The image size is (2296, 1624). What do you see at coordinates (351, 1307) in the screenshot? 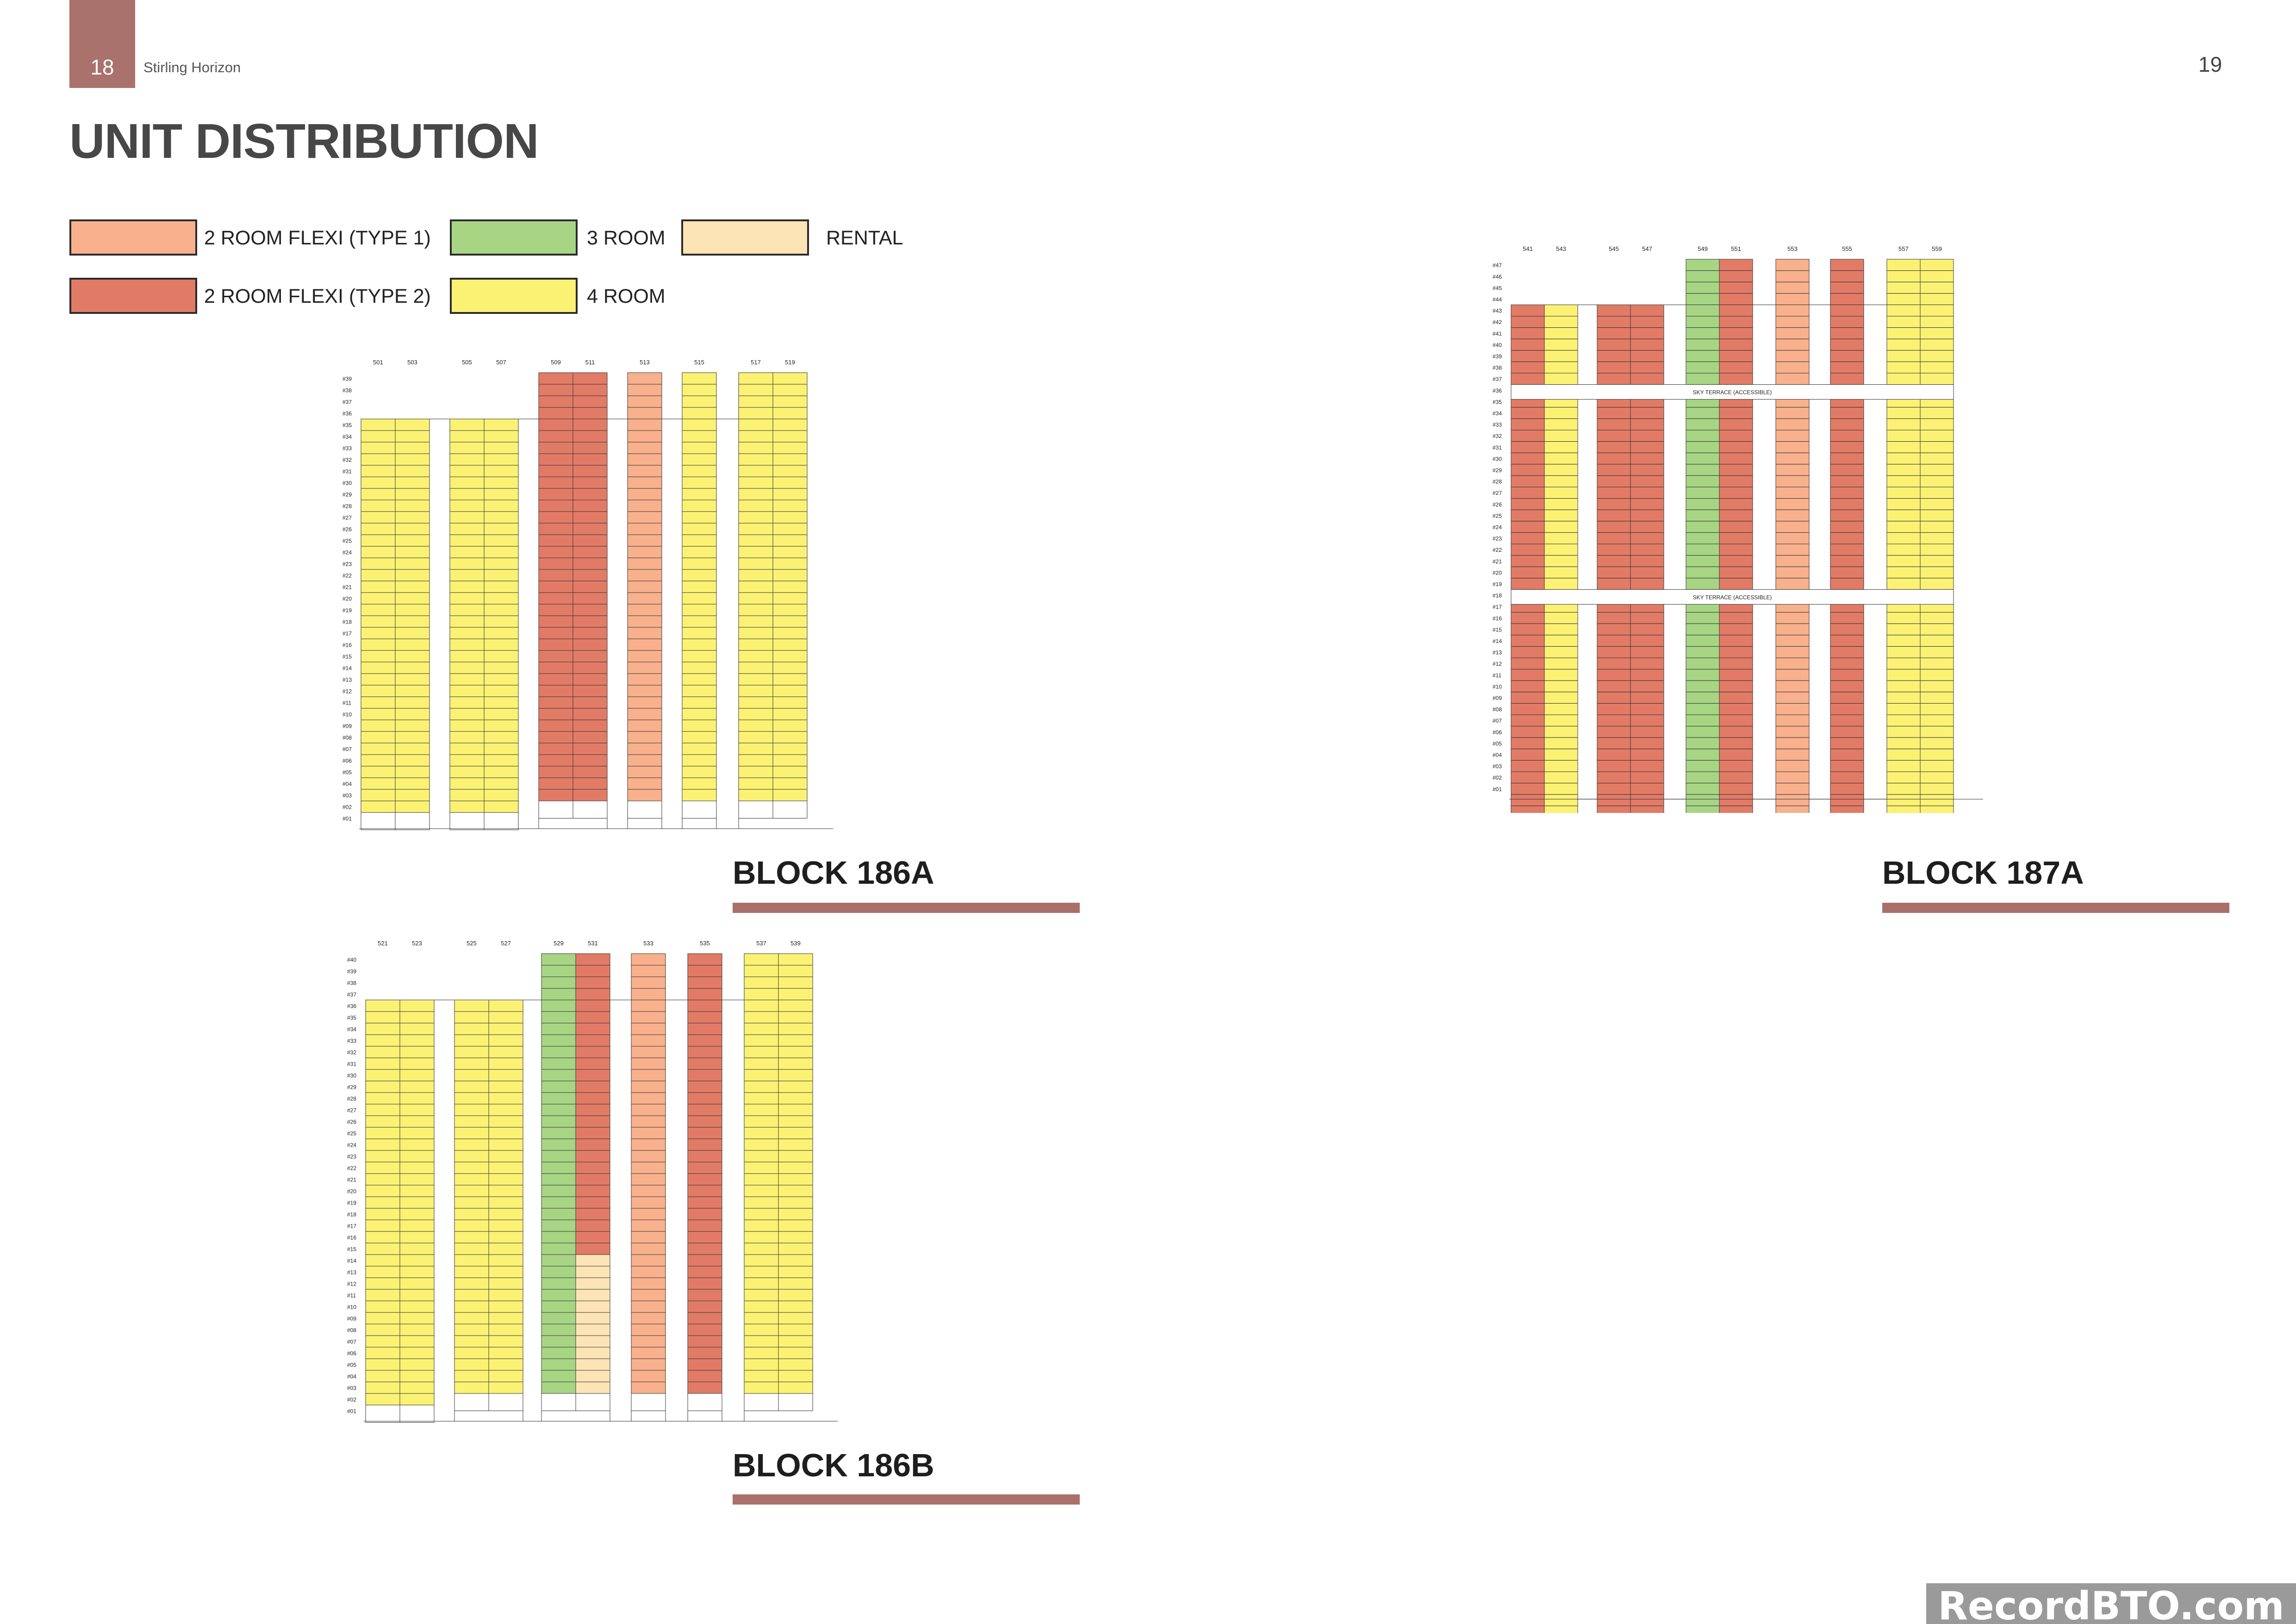
I see `floor-label: #10` at bounding box center [351, 1307].